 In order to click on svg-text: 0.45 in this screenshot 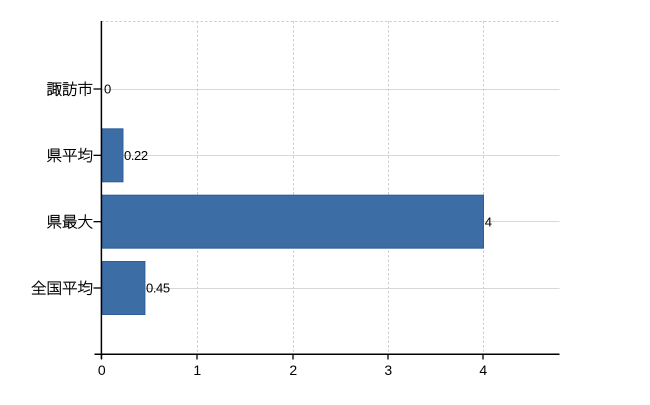, I will do `click(158, 288)`.